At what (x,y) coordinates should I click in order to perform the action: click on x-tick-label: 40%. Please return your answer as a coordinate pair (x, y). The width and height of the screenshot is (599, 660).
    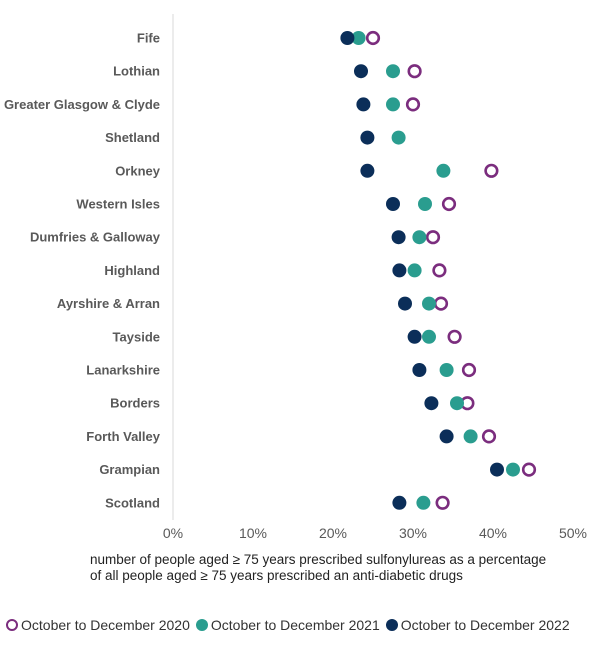
    Looking at the image, I should click on (493, 533).